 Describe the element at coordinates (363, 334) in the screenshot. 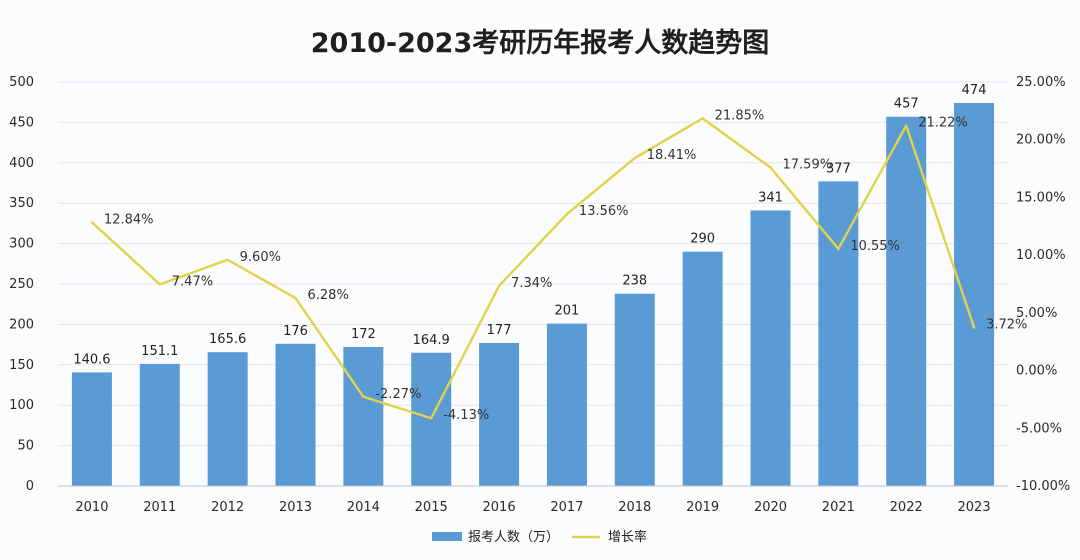

I see `bar-value-label: 172` at that location.